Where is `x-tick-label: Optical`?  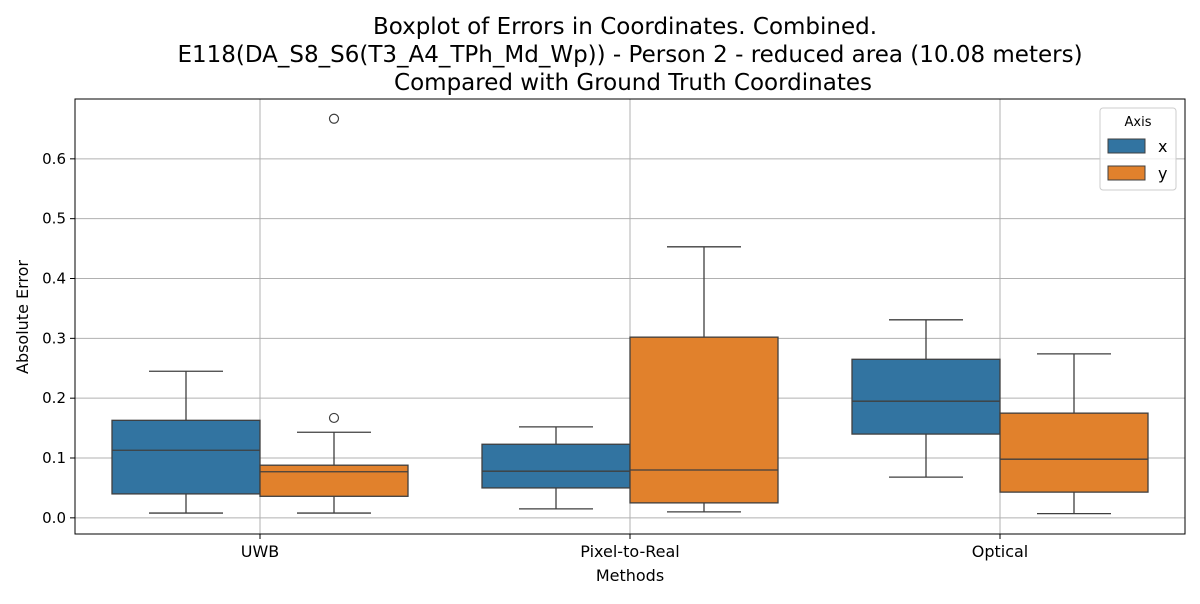 x-tick-label: Optical is located at coordinates (1000, 551).